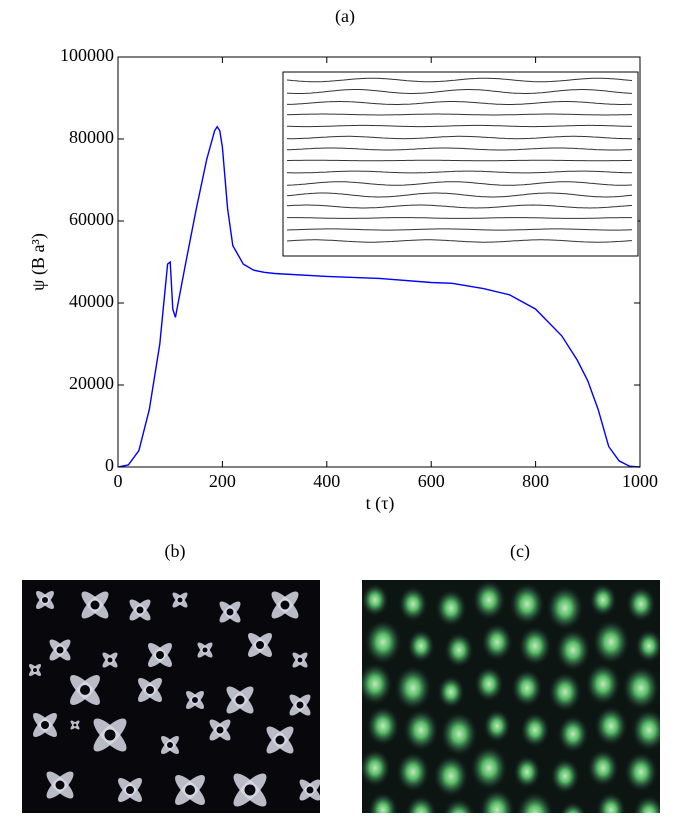 This screenshot has width=690, height=818. What do you see at coordinates (38, 262) in the screenshot?
I see `y-axis-label: ψ (B a³)` at bounding box center [38, 262].